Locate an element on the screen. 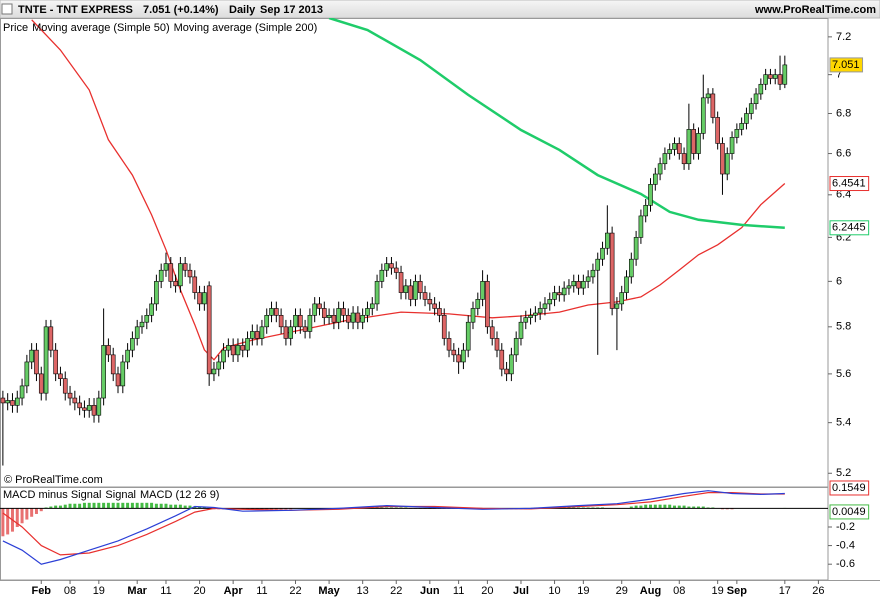  quote: 7.051 (+0.14%) is located at coordinates (181, 10).